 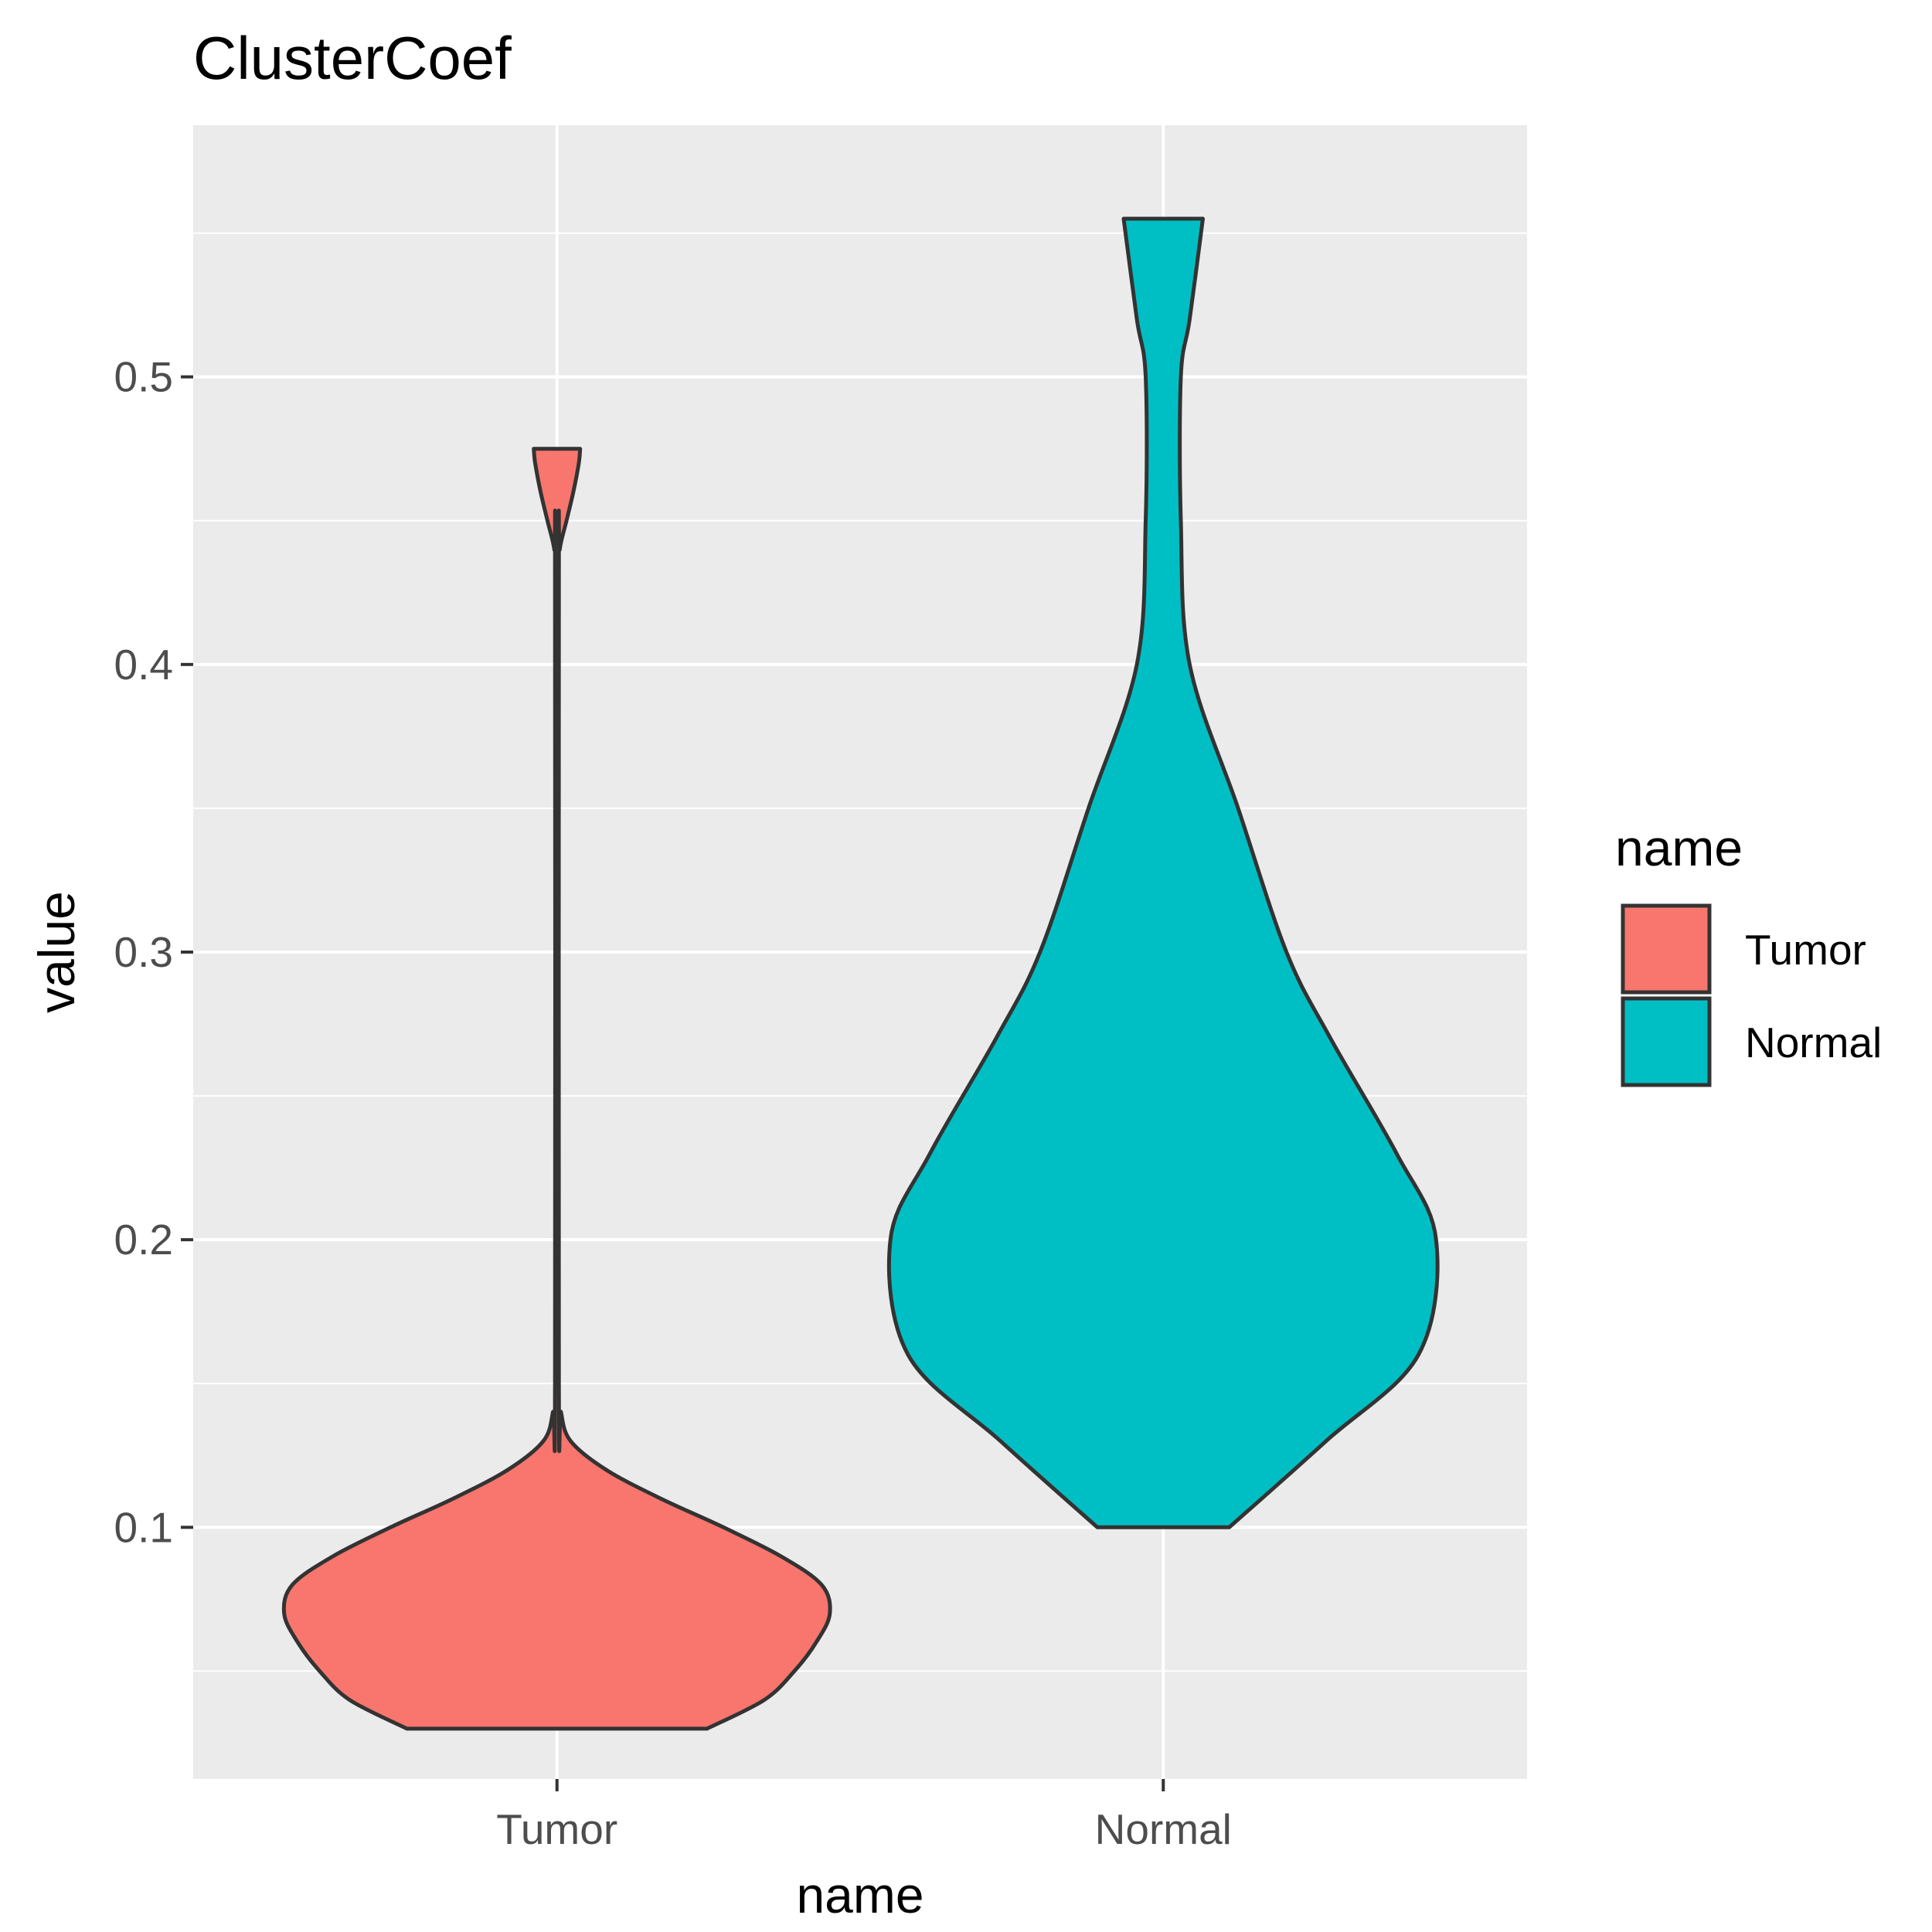 I want to click on x-axis-title: name, so click(x=859, y=1895).